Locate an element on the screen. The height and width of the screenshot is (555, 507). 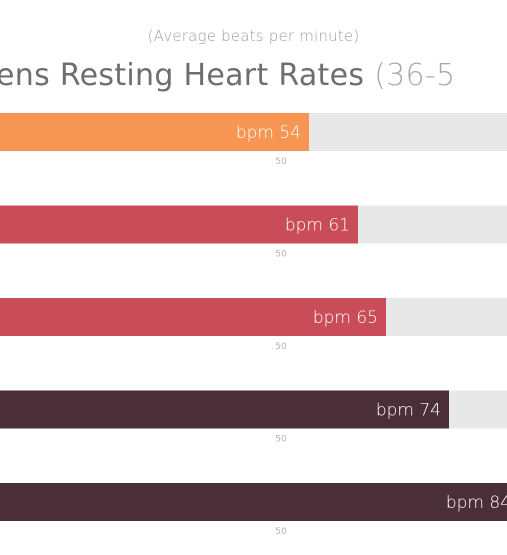
bar-value-label-3: bpm 65 is located at coordinates (345, 318).